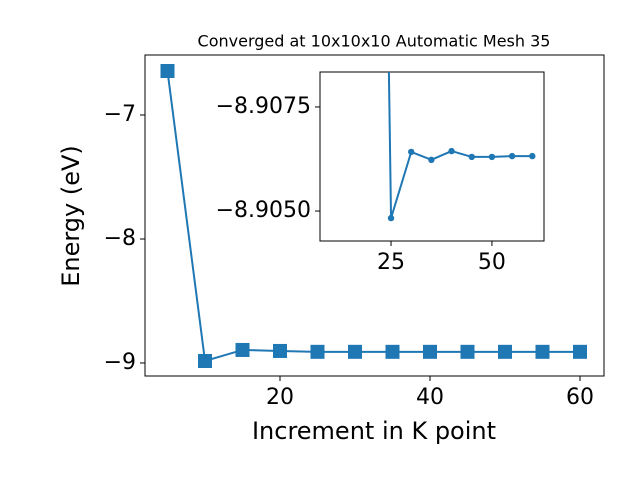 Image resolution: width=640 pixels, height=480 pixels. What do you see at coordinates (263, 210) in the screenshot?
I see `y-tick-label: −8.9050` at bounding box center [263, 210].